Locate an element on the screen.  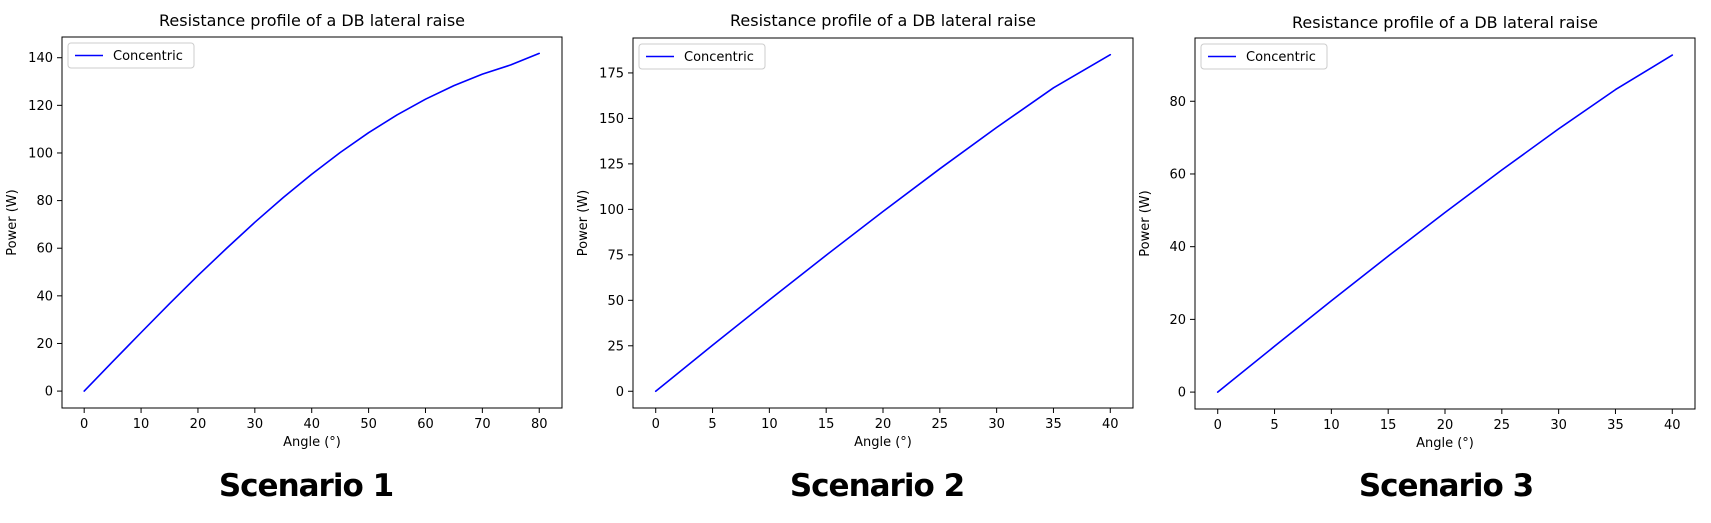
scenario-label: Scenario 1 is located at coordinates (306, 486).